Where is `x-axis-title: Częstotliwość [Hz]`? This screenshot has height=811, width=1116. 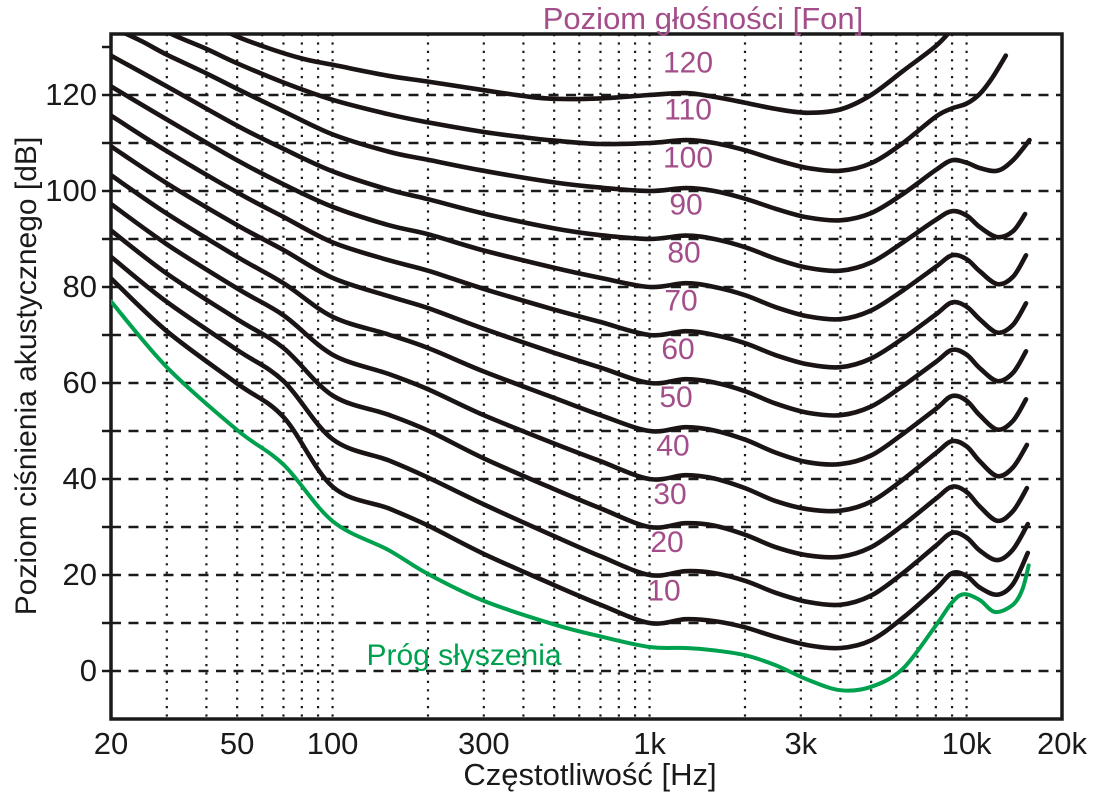 x-axis-title: Częstotliwość [Hz] is located at coordinates (590, 774).